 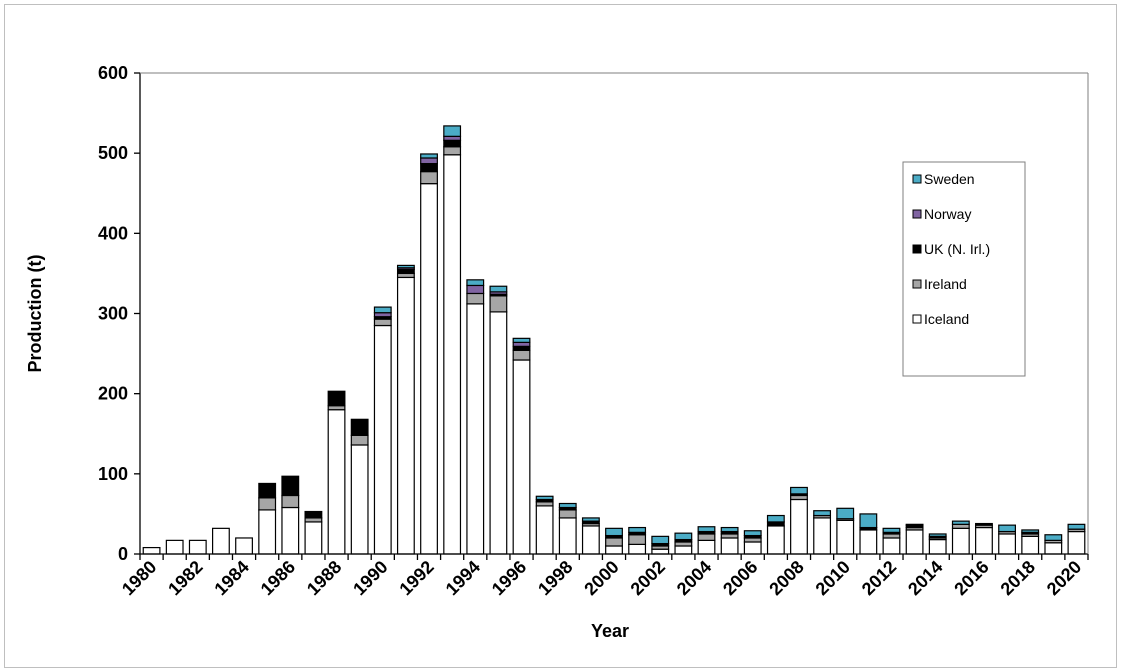 I want to click on bar-iceland-1994, so click(x=475, y=429).